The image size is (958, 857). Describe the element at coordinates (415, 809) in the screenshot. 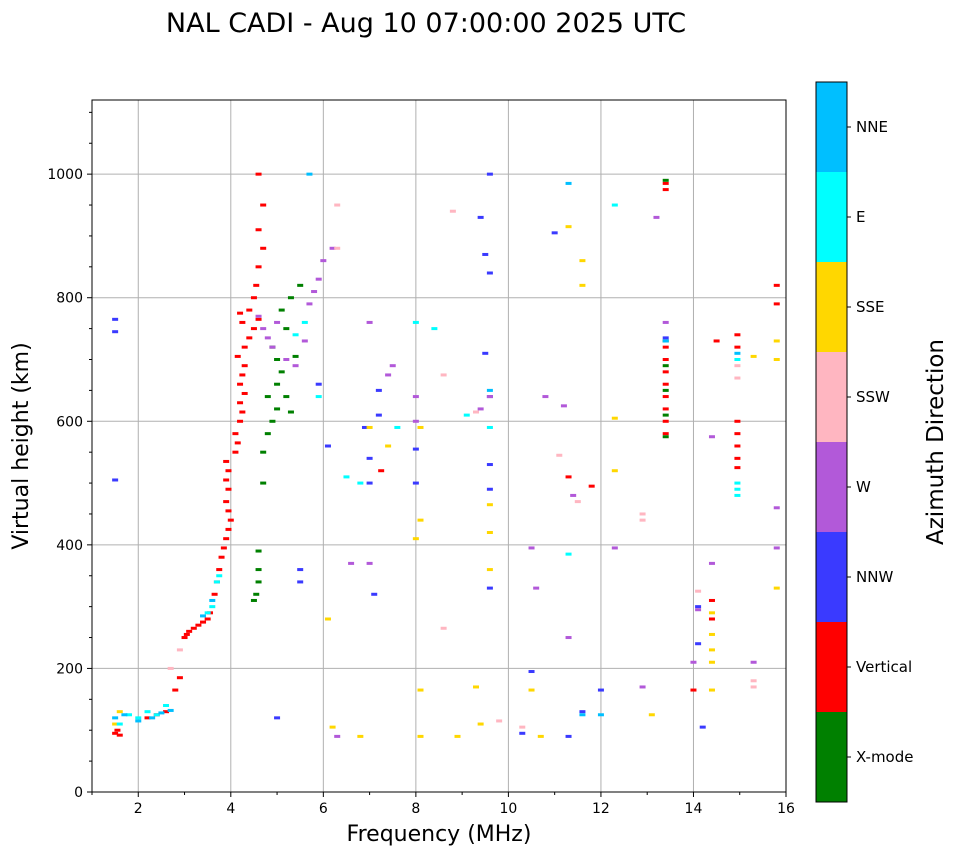

I see `x-tick-label: 8` at that location.